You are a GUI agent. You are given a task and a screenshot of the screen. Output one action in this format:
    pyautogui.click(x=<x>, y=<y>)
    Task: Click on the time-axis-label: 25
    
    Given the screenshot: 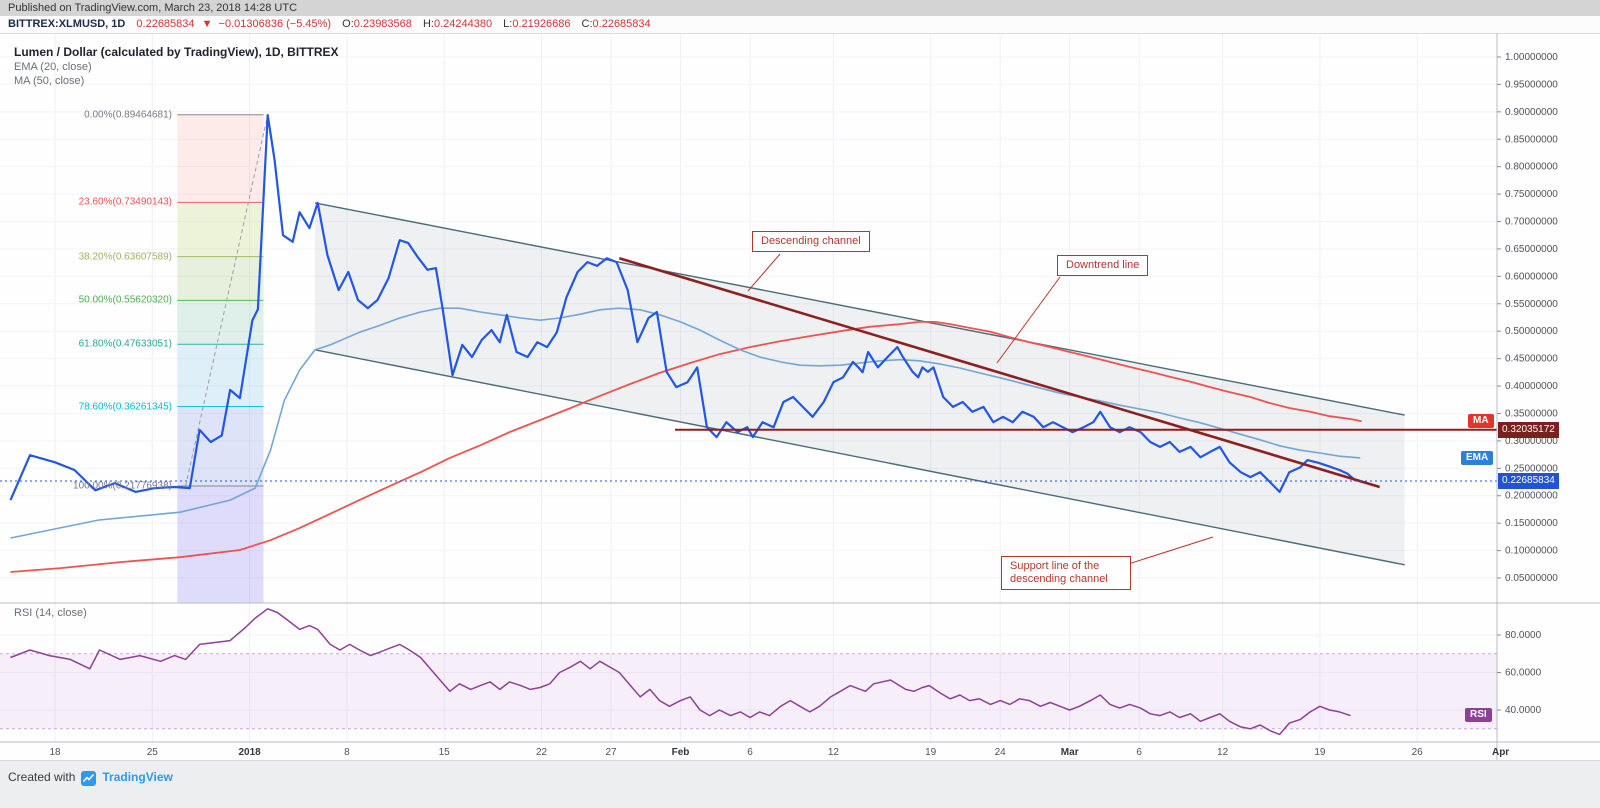 What is the action you would take?
    pyautogui.click(x=153, y=752)
    